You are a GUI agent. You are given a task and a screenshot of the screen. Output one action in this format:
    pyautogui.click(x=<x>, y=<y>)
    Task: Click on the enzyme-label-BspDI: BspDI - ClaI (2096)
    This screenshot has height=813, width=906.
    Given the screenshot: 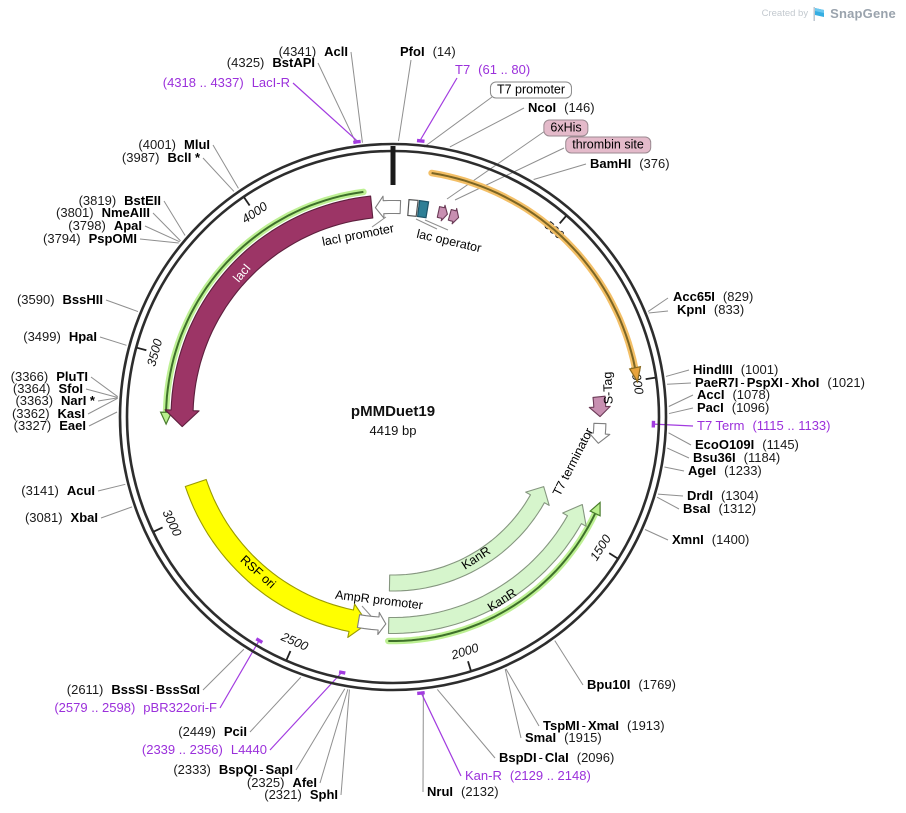 What is the action you would take?
    pyautogui.click(x=557, y=757)
    